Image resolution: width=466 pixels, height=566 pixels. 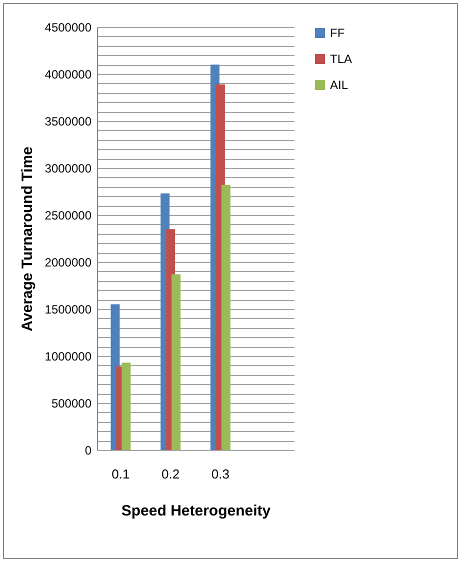 I want to click on y-tick-label: 1000000, so click(x=68, y=357).